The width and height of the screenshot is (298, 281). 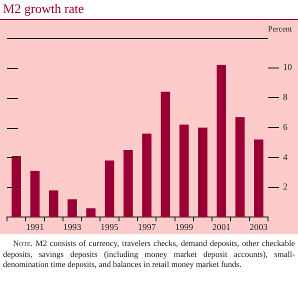 What do you see at coordinates (184, 227) in the screenshot?
I see `x-tick-label: 1999` at bounding box center [184, 227].